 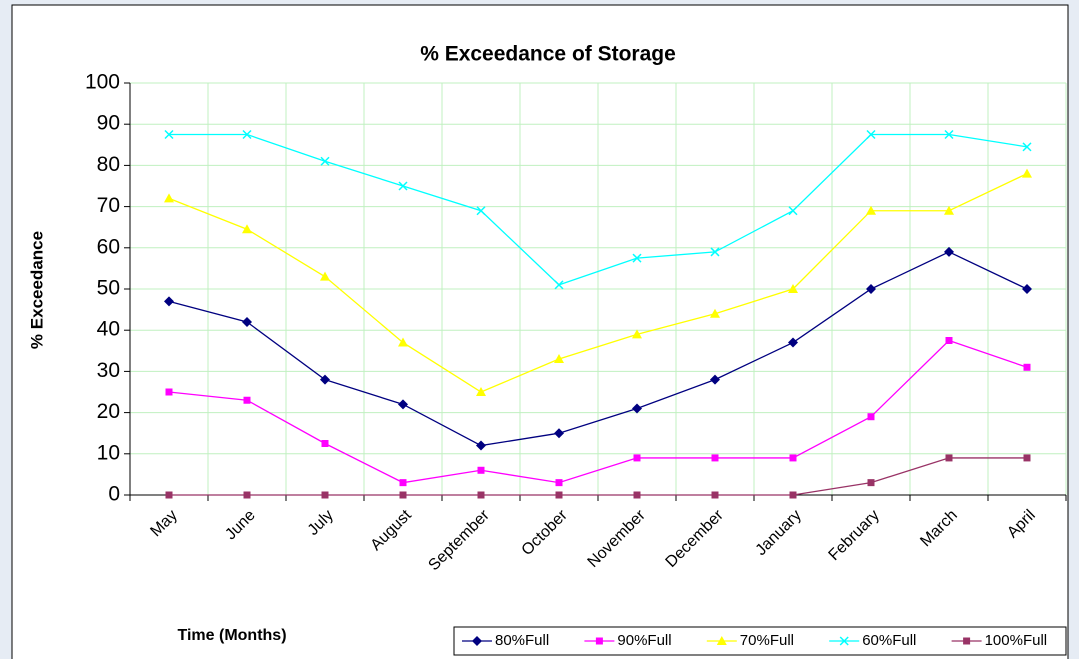 What do you see at coordinates (108, 370) in the screenshot?
I see `y-tick-label: 30` at bounding box center [108, 370].